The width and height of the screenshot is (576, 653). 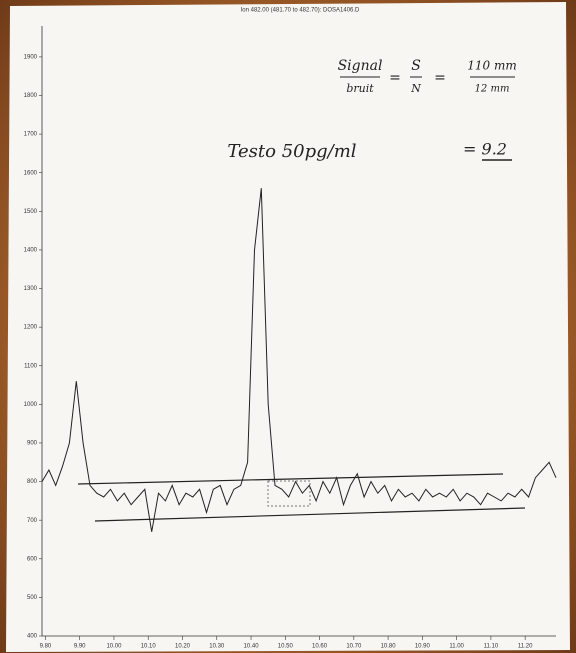 What do you see at coordinates (32, 637) in the screenshot?
I see `y-tick-label: 400` at bounding box center [32, 637].